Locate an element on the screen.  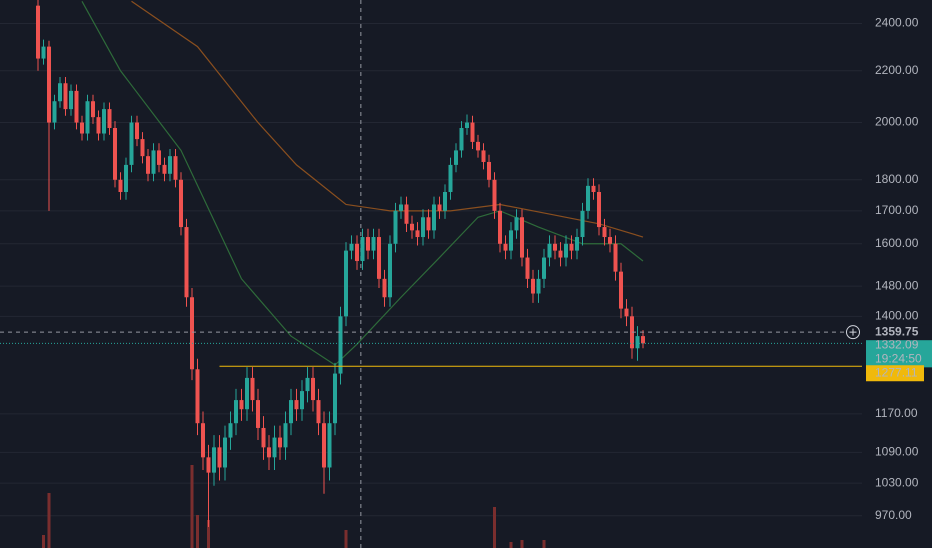
last-price-label: 1332.09 is located at coordinates (897, 345).